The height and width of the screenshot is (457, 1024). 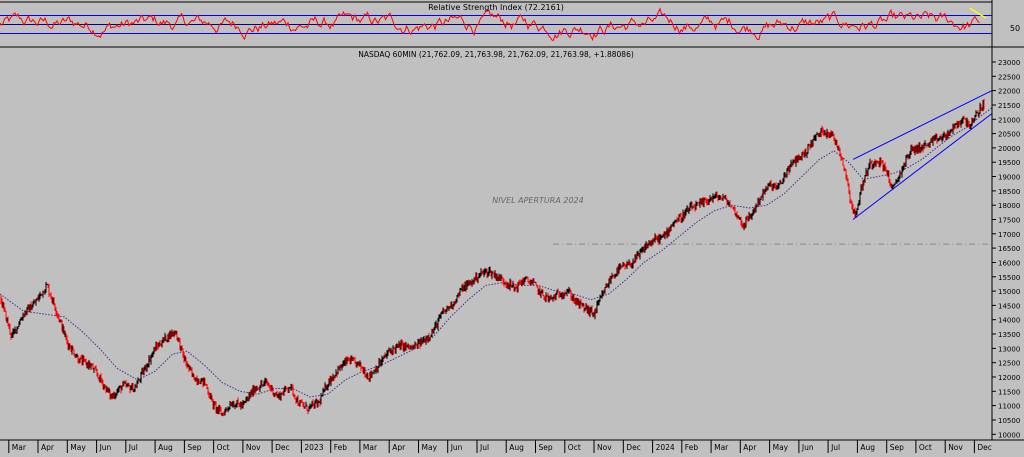 I want to click on y-tick-label: 20500, so click(x=1009, y=135).